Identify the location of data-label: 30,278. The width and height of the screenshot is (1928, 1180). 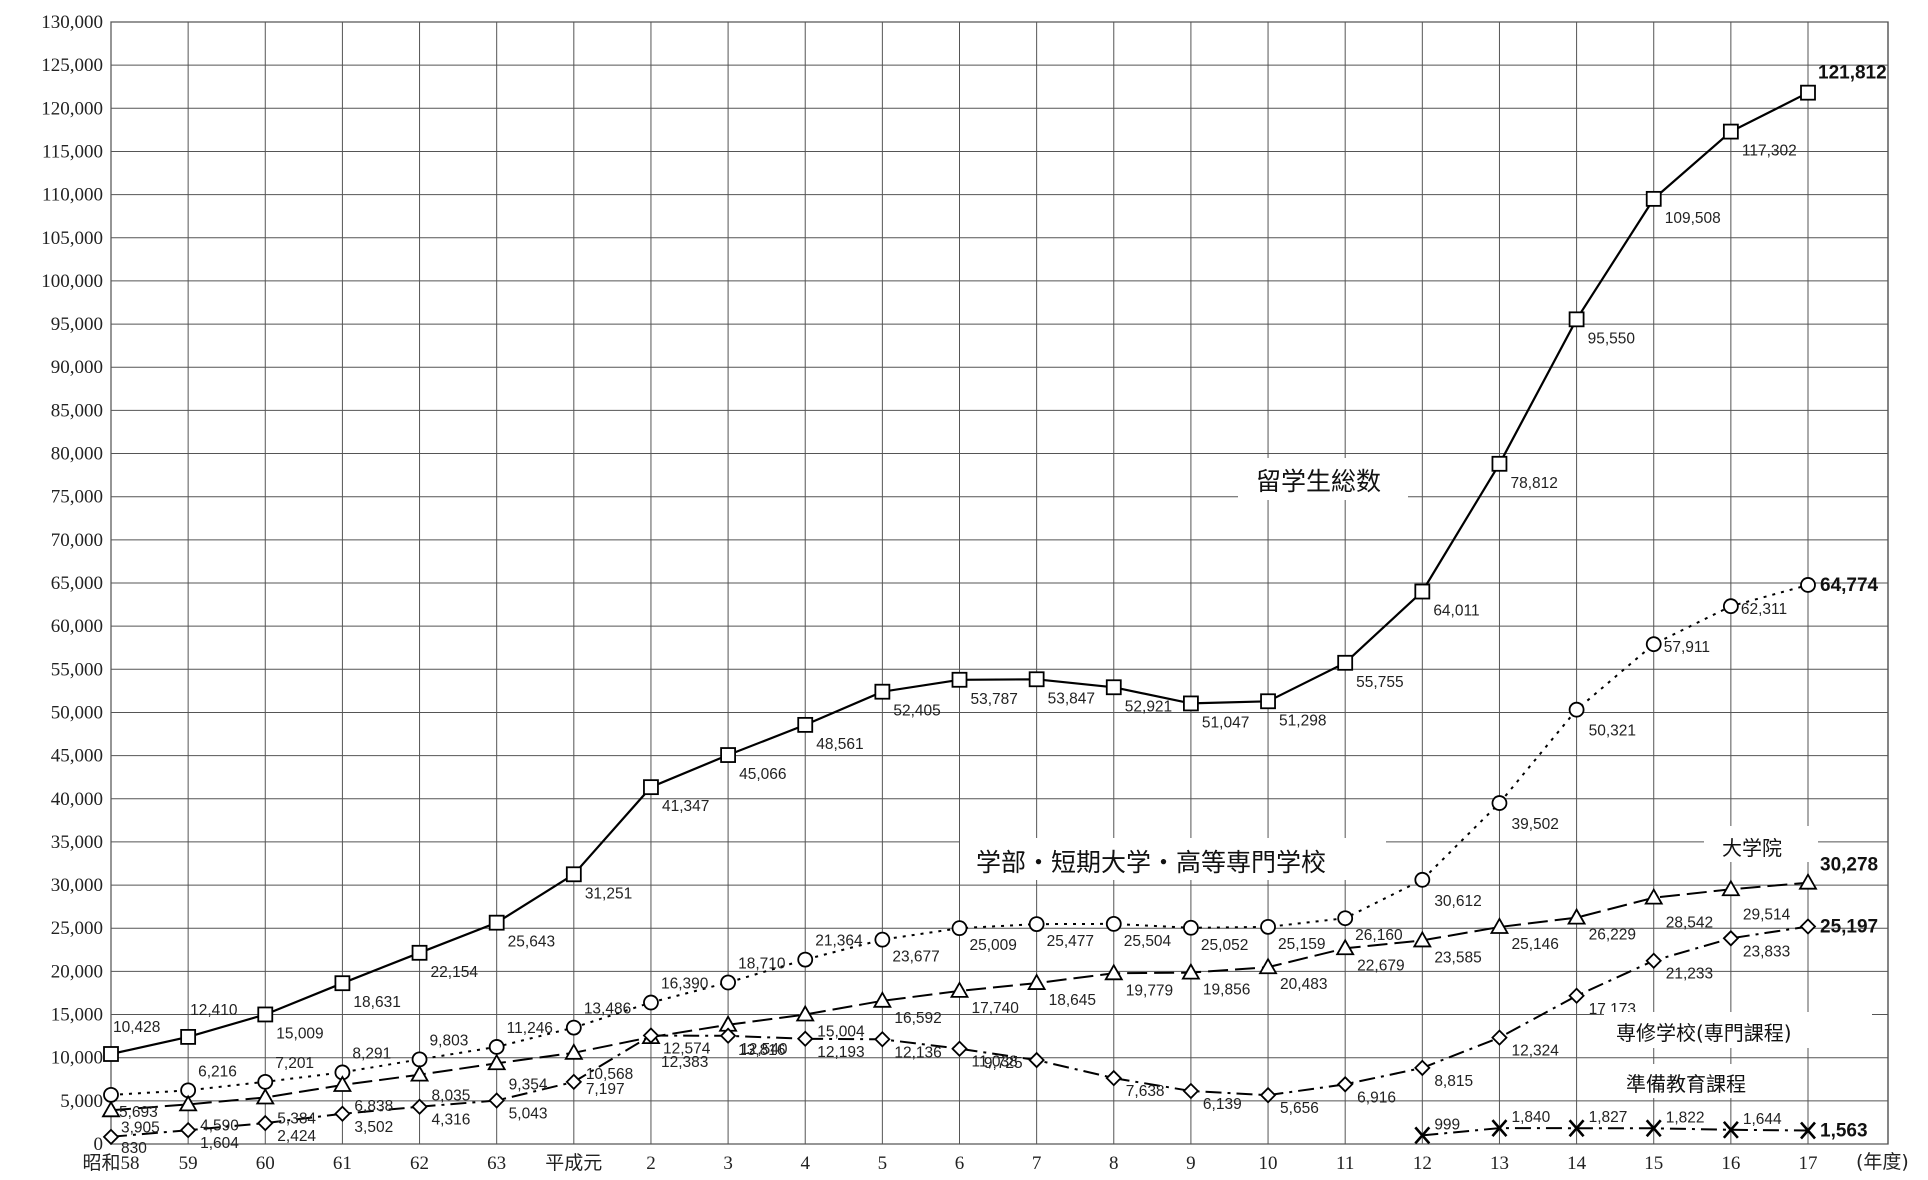
(1849, 865).